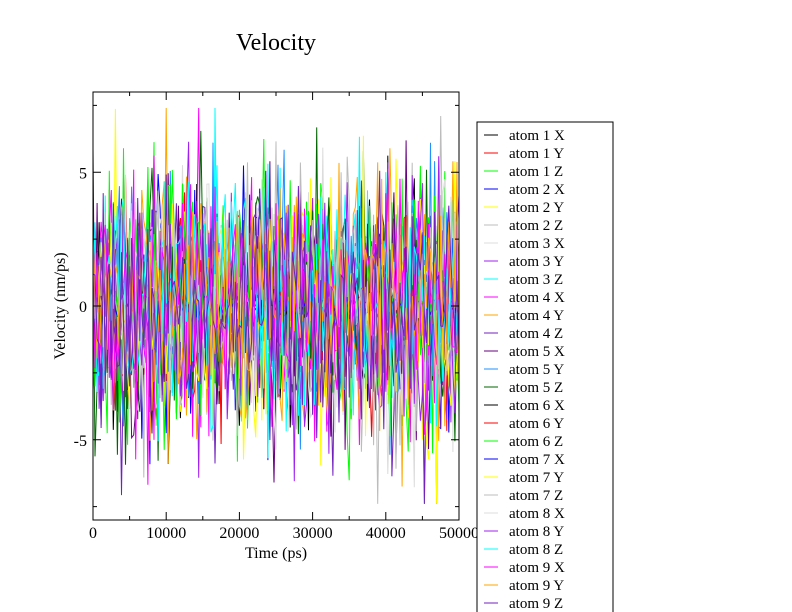  Describe the element at coordinates (536, 496) in the screenshot. I see `legend-label: atom 7 Z` at that location.